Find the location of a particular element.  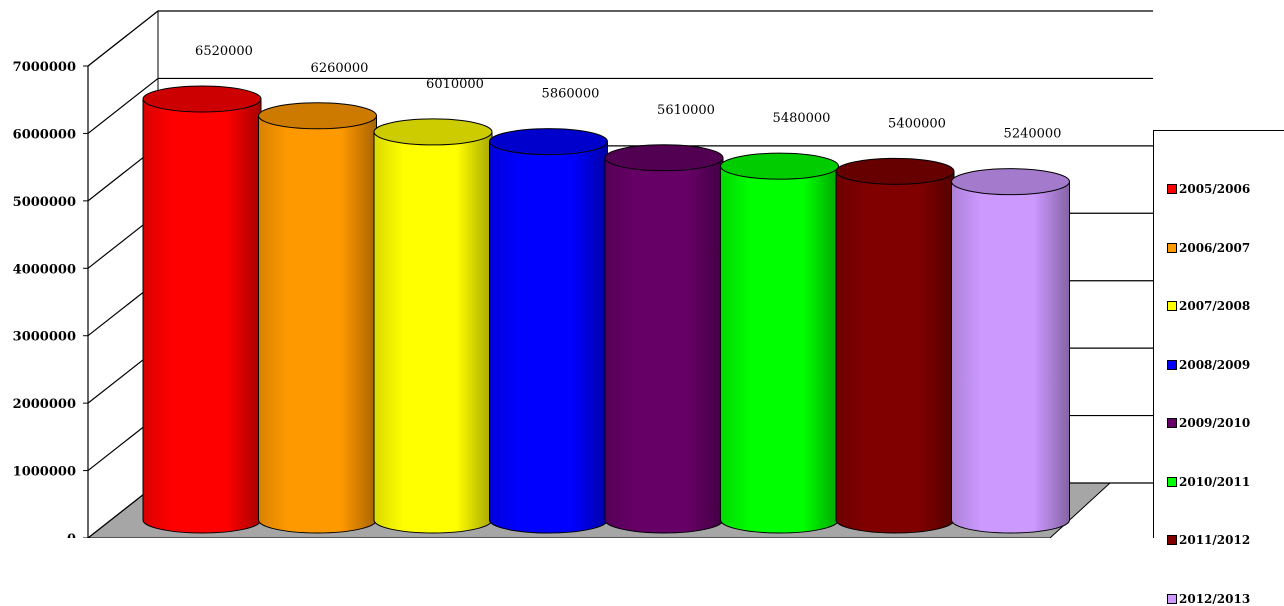

legend-label: 2011/2012 is located at coordinates (1215, 540).